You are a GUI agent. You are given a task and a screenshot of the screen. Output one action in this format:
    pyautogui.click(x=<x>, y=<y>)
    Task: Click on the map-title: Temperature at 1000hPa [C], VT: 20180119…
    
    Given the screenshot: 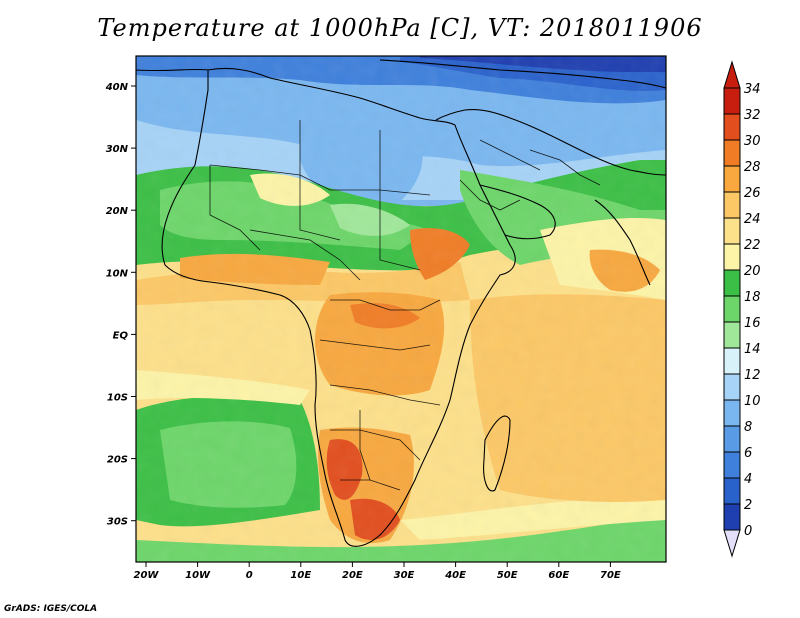 What is the action you would take?
    pyautogui.click(x=400, y=28)
    